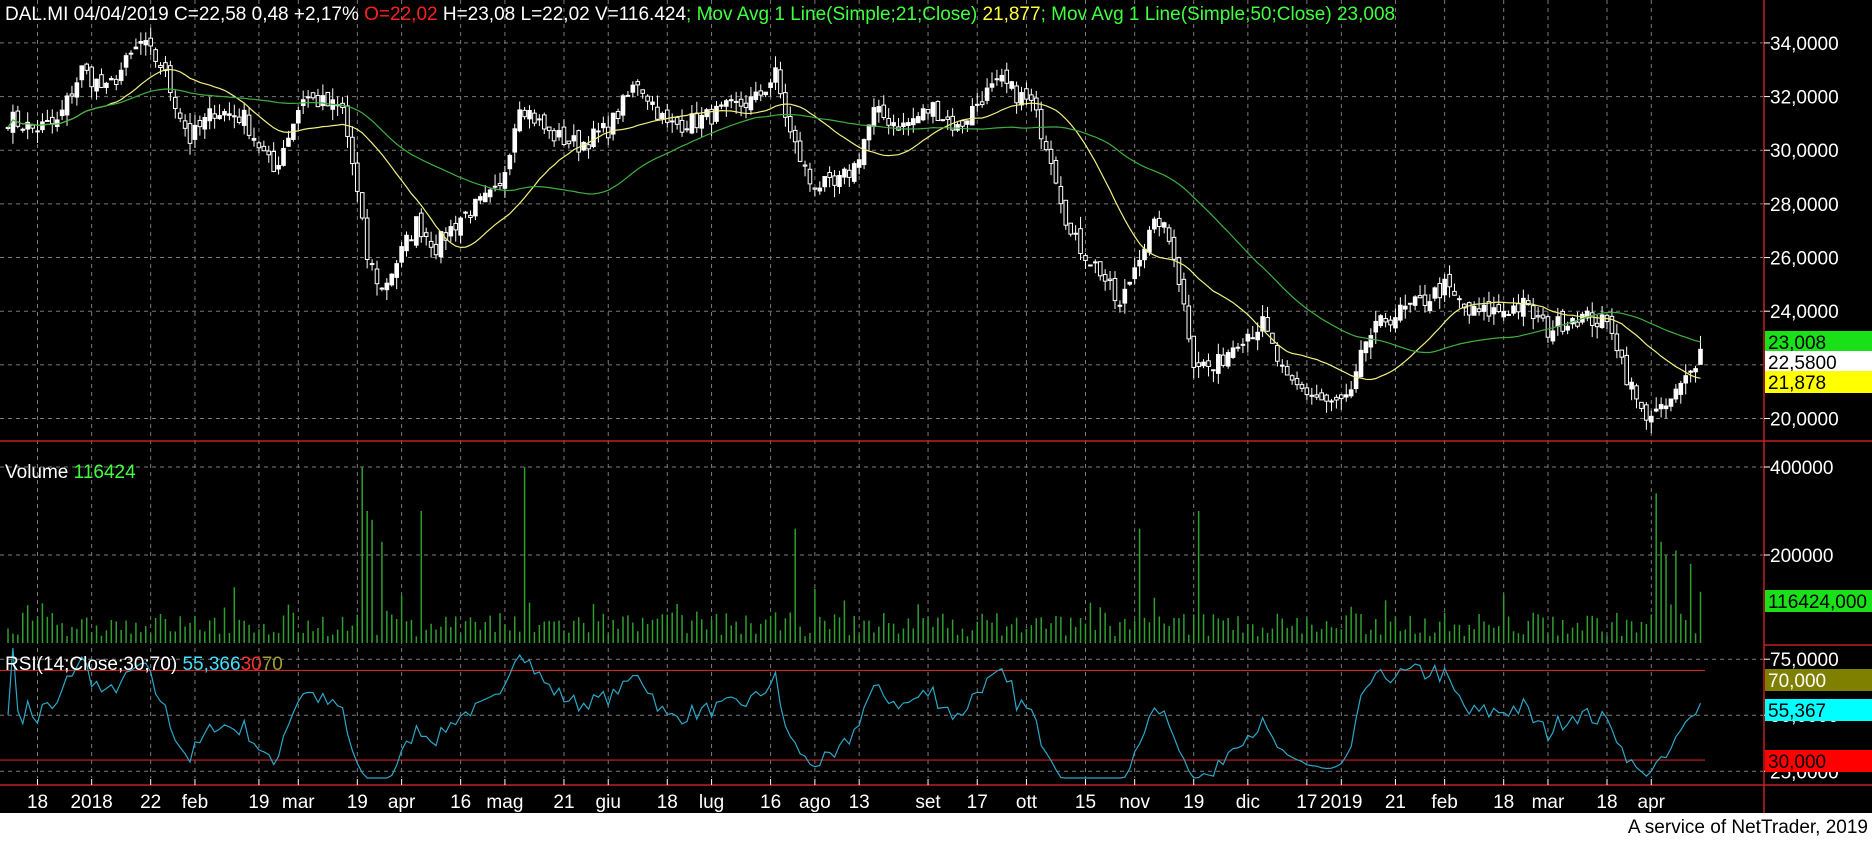 This screenshot has height=844, width=1872. Describe the element at coordinates (460, 802) in the screenshot. I see `time-axis-label: 16` at that location.